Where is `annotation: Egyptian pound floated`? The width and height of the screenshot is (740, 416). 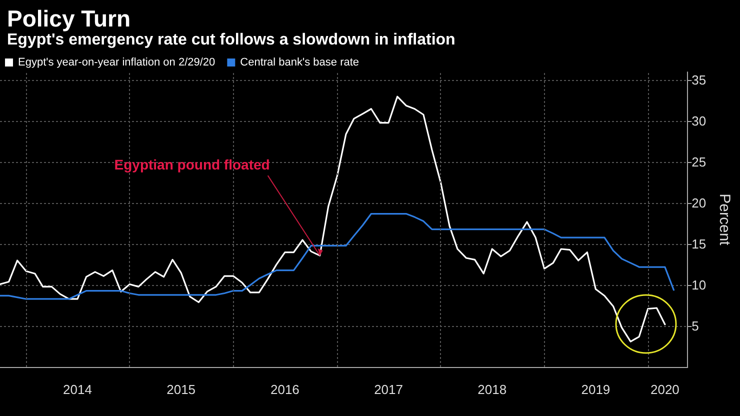 annotation: Egyptian pound floated is located at coordinates (192, 164).